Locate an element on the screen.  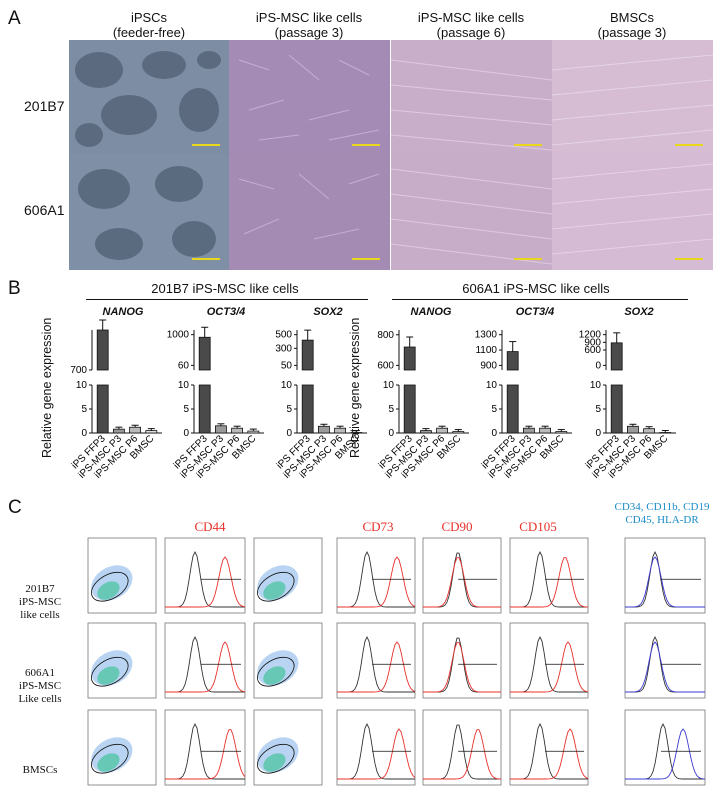
group-title-606a1: 606A1 iPS-MSC like cells is located at coordinates (536, 288).